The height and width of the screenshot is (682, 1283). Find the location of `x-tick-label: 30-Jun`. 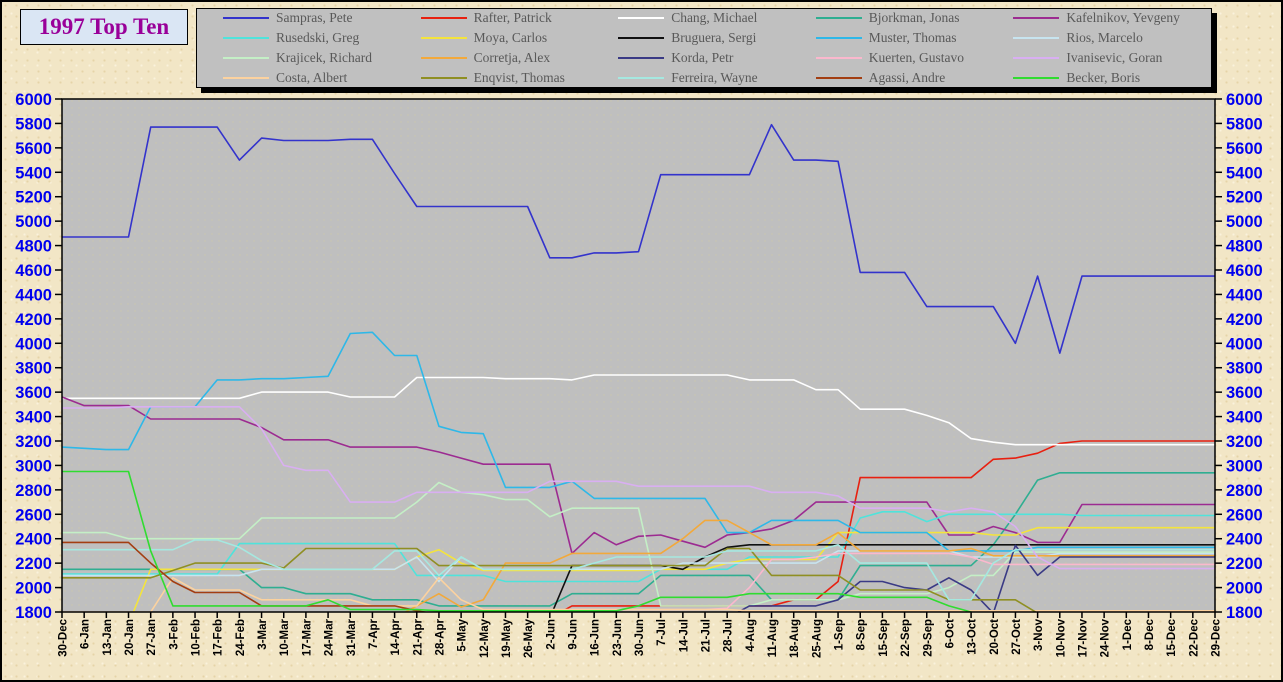

x-tick-label: 30-Jun is located at coordinates (640, 637).